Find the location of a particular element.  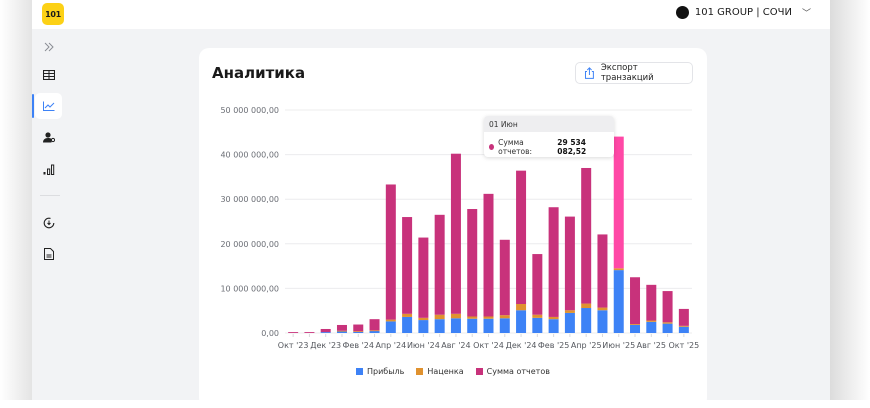

legend-label: Сумма отчетов is located at coordinates (518, 371).